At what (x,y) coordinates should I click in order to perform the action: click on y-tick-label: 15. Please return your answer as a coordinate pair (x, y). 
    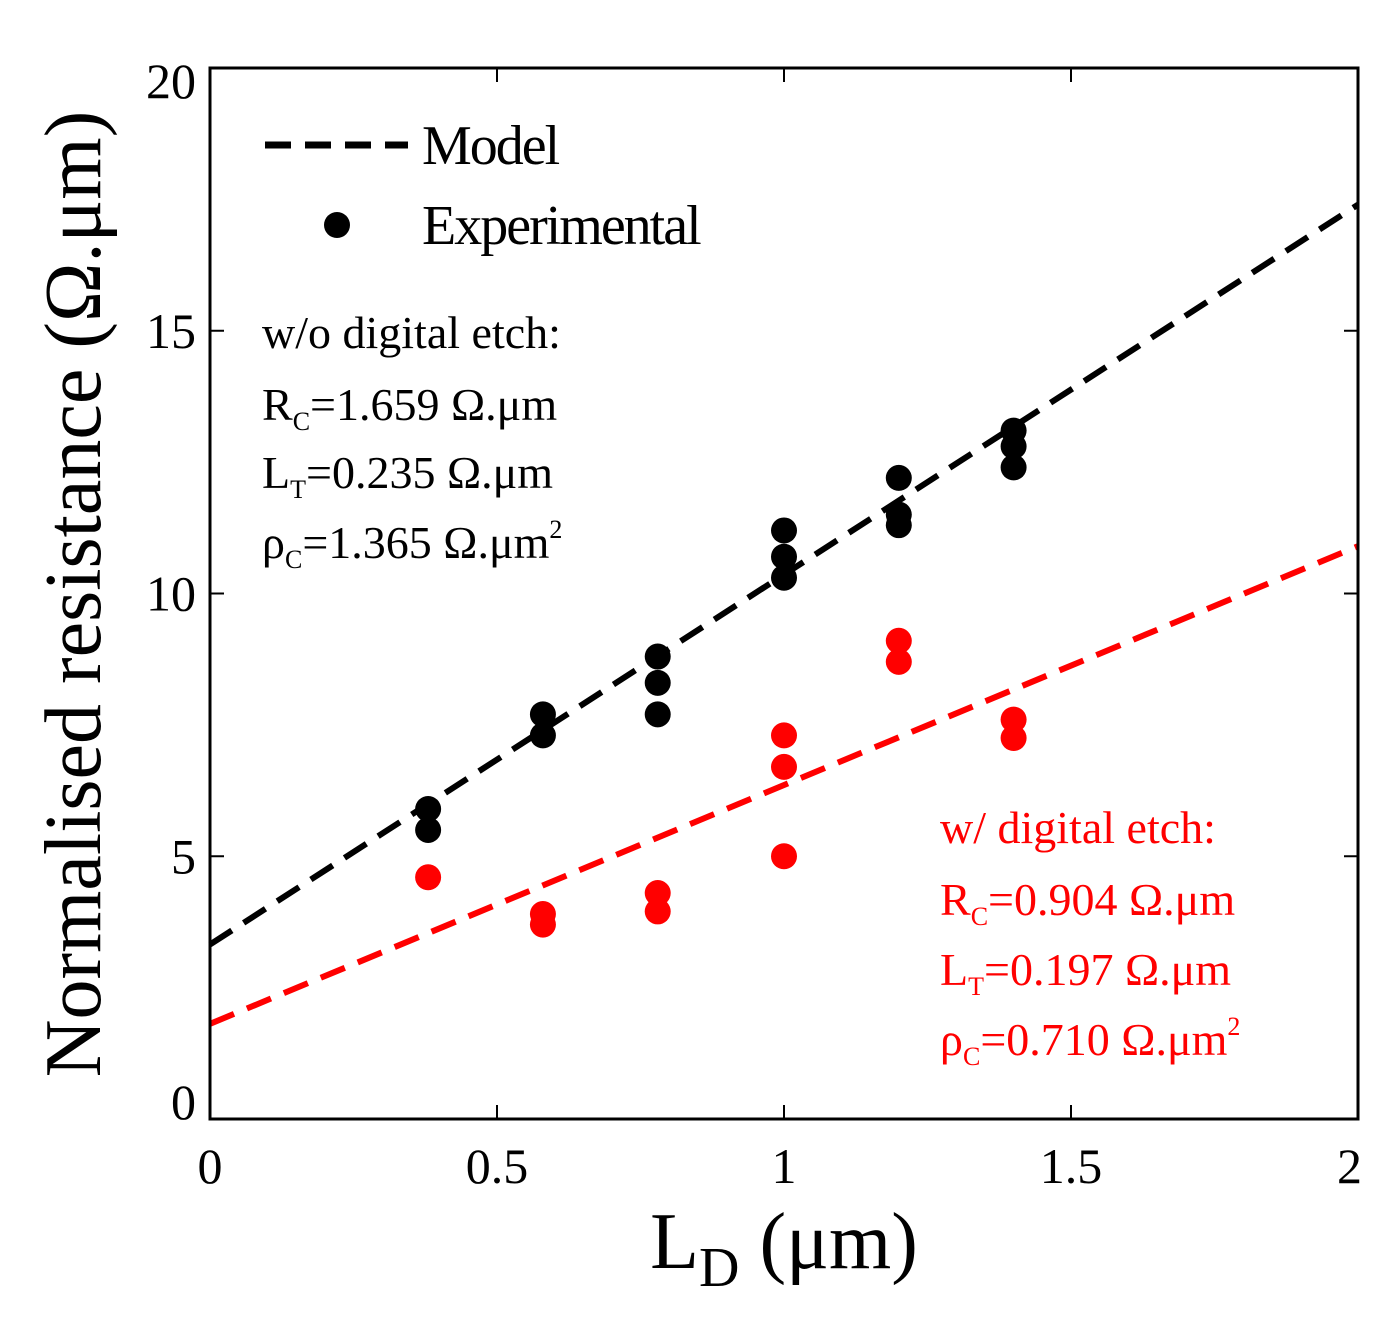
    Looking at the image, I should click on (171, 331).